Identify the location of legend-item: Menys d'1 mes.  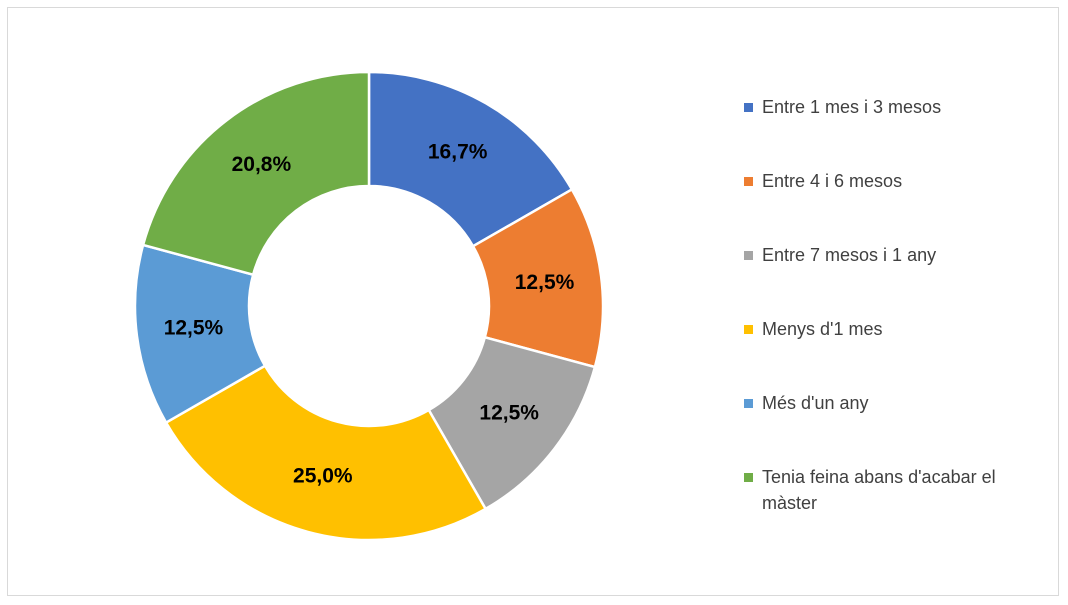
(899, 353).